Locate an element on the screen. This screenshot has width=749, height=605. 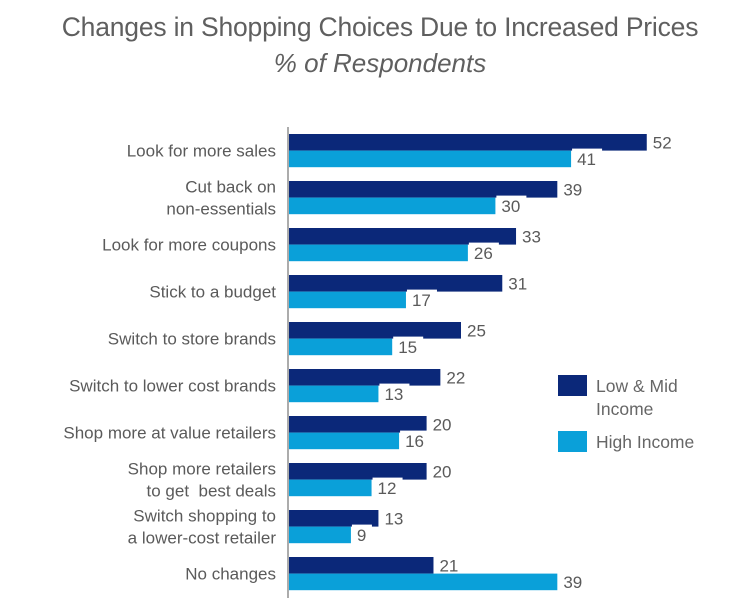
data-label-high-income: 13 is located at coordinates (393, 394).